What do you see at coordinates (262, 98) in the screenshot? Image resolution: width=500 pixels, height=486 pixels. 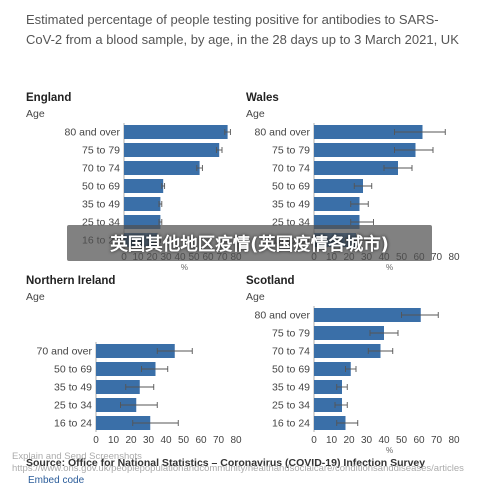 I see `chart-title: Wales` at bounding box center [262, 98].